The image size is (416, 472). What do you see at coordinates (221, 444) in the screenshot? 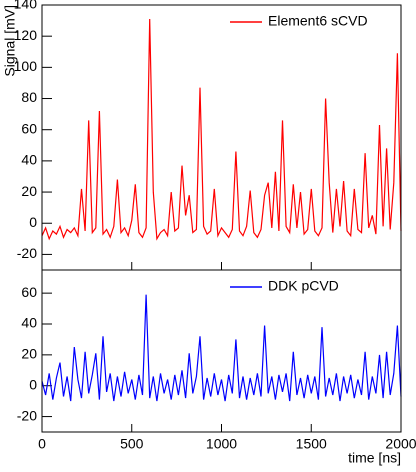
I see `x-tick-label: 1000` at bounding box center [221, 444].